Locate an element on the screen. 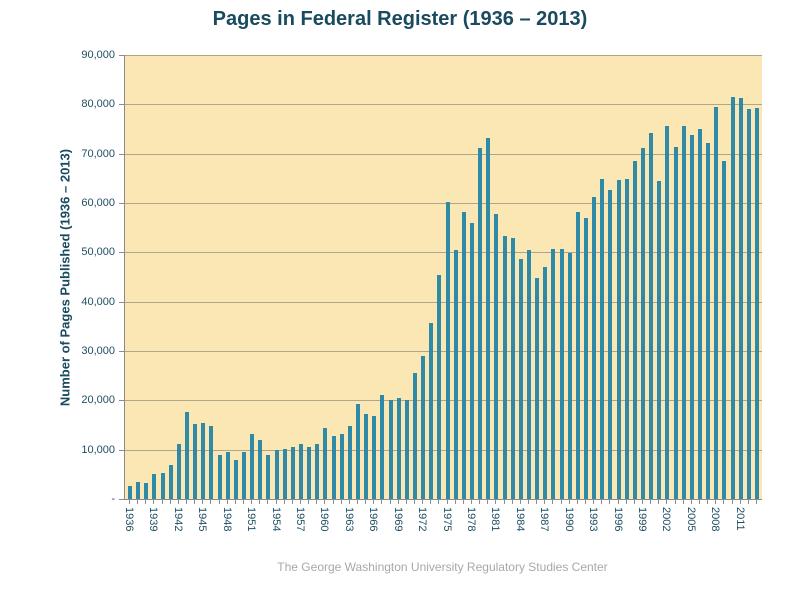 The image size is (800, 600). bar-1940 is located at coordinates (162, 485).